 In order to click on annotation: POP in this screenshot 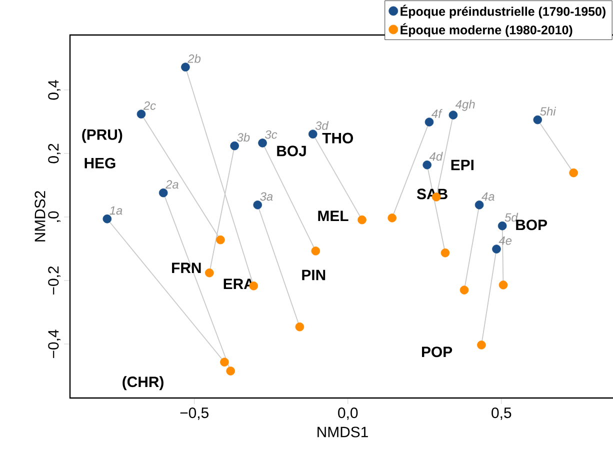, I will do `click(437, 352)`.